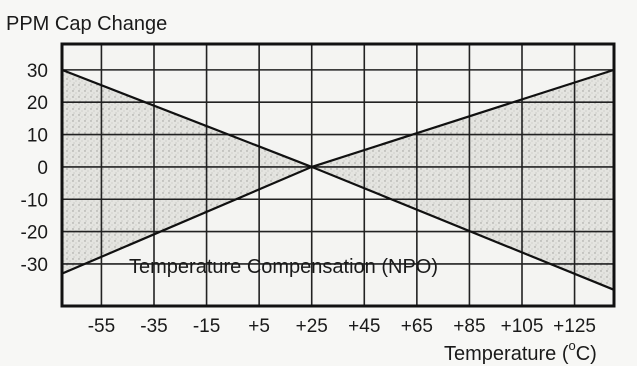 The image size is (637, 366). What do you see at coordinates (520, 351) in the screenshot?
I see `x-axis-label: Temperature (oC)` at bounding box center [520, 351].